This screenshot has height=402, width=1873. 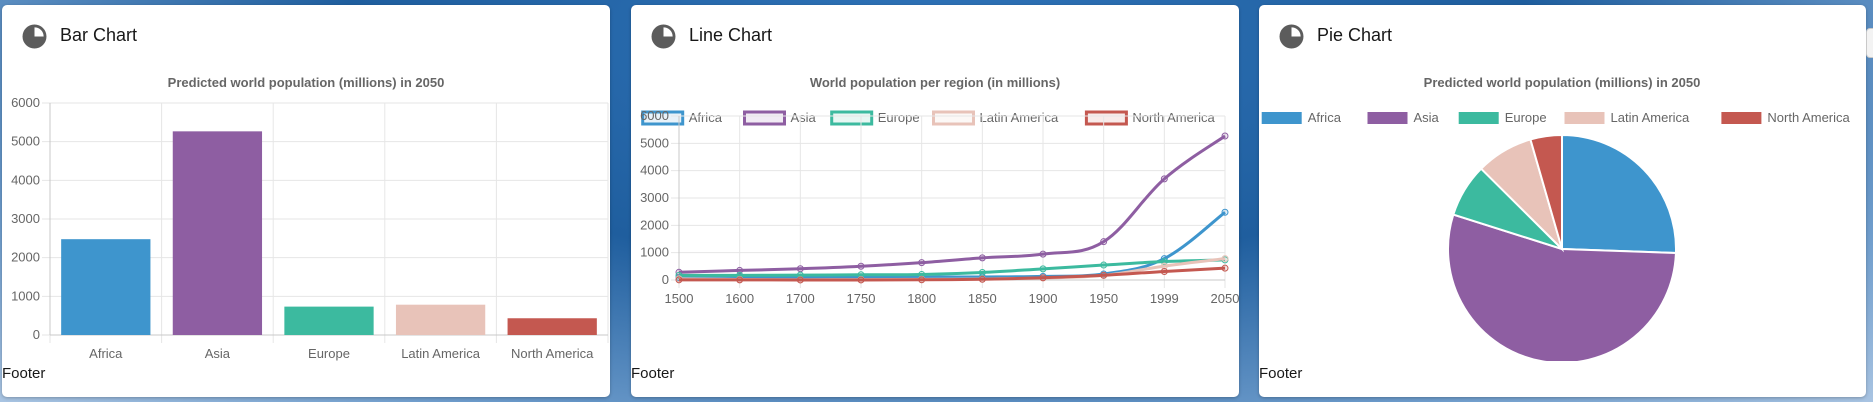 I want to click on x-tick-label: 2050, so click(x=1225, y=298).